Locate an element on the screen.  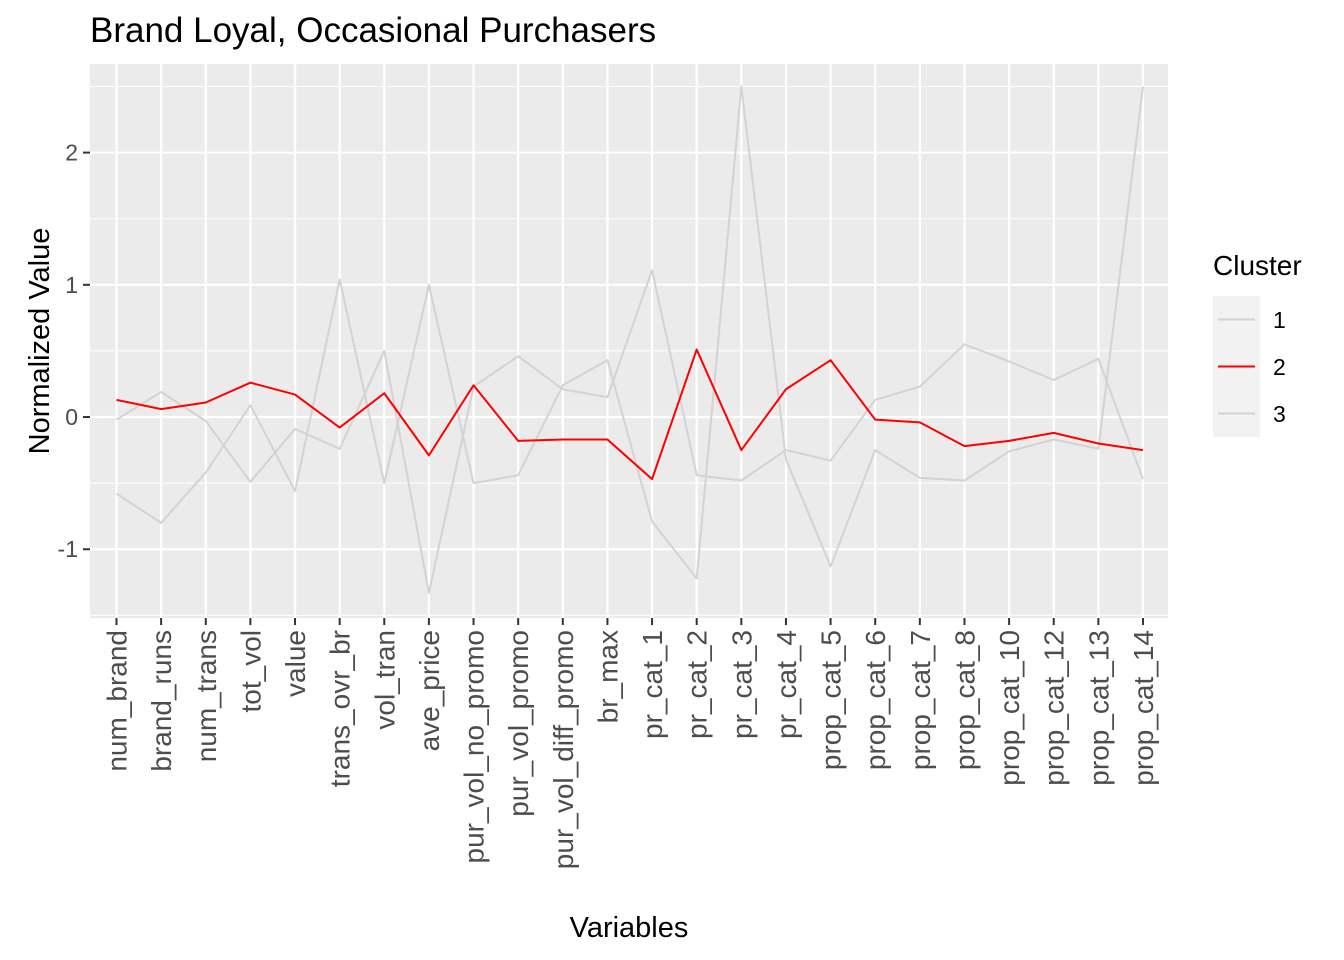
x-tick-label: prop_cat_7 is located at coordinates (920, 700).